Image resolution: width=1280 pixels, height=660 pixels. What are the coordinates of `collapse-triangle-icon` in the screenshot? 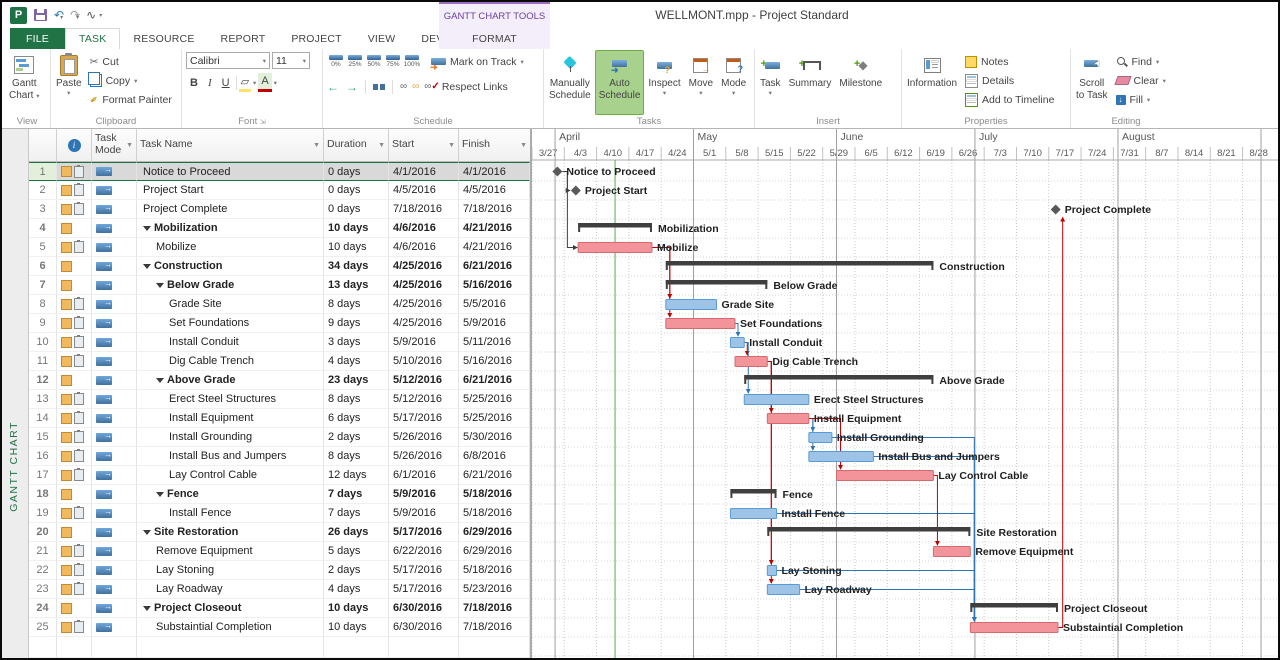 It's located at (147, 228).